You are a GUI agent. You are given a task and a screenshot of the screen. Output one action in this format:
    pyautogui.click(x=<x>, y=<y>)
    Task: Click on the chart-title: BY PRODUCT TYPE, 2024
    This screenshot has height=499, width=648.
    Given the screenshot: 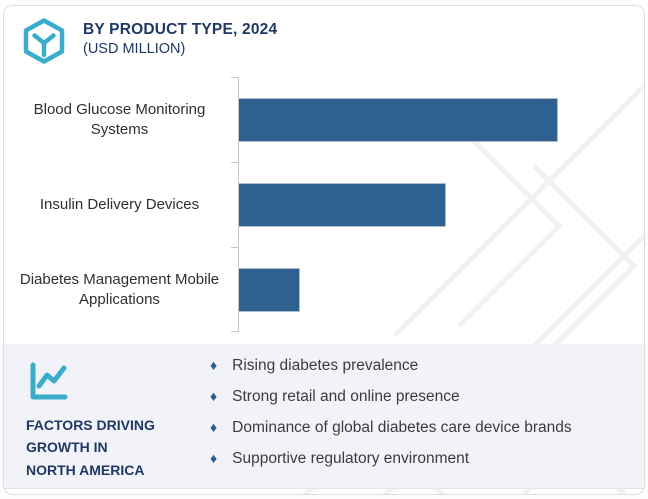 What is the action you would take?
    pyautogui.click(x=180, y=29)
    